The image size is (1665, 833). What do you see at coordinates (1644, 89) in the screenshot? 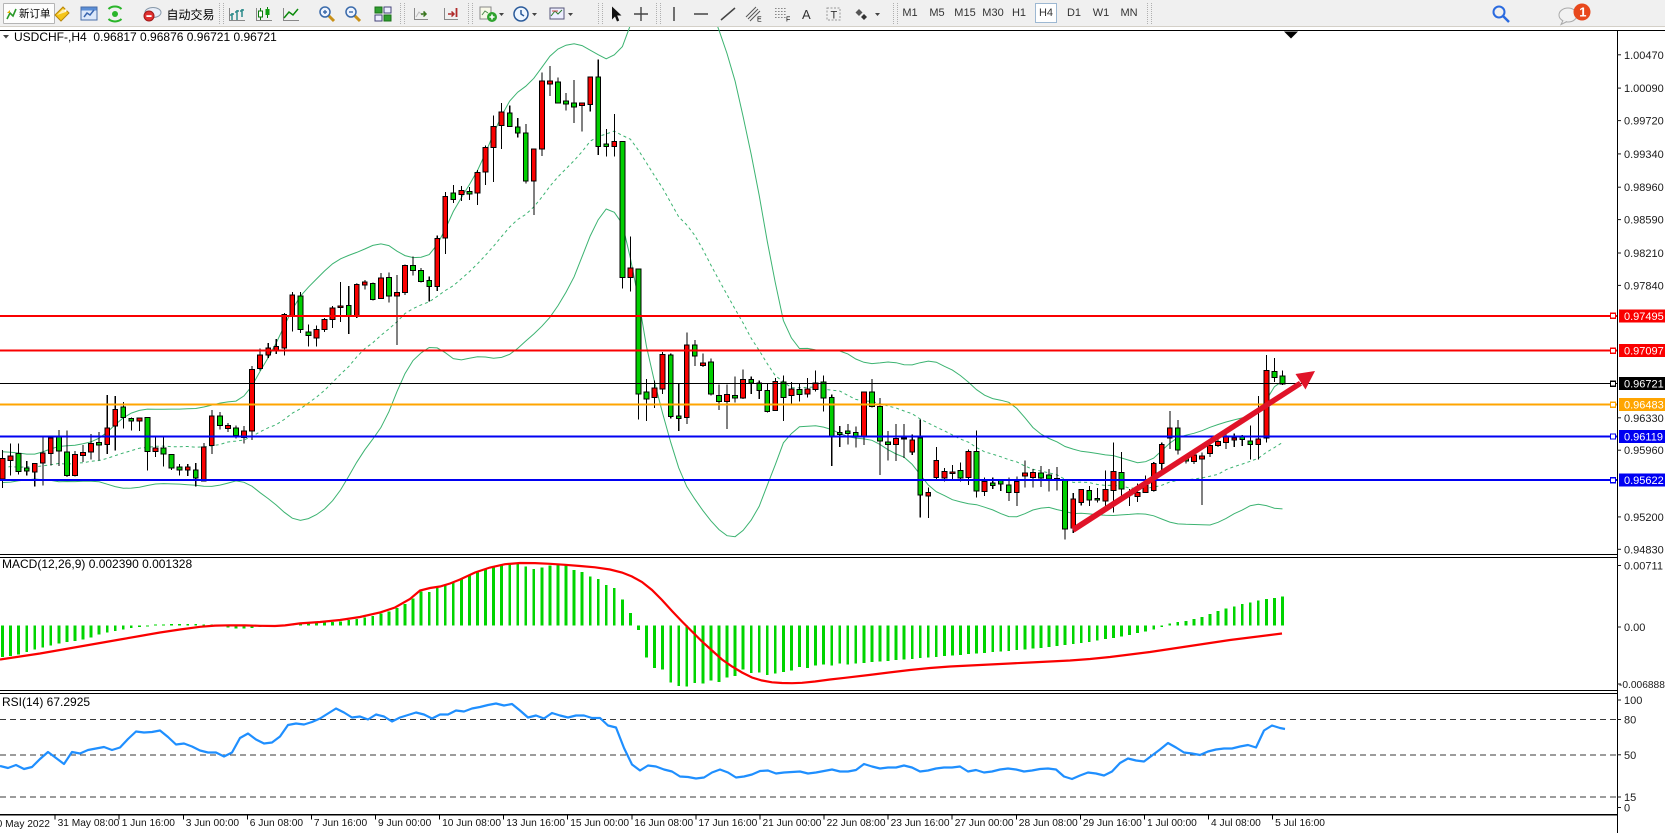
I see `svg-text: 1.00090` at bounding box center [1644, 89].